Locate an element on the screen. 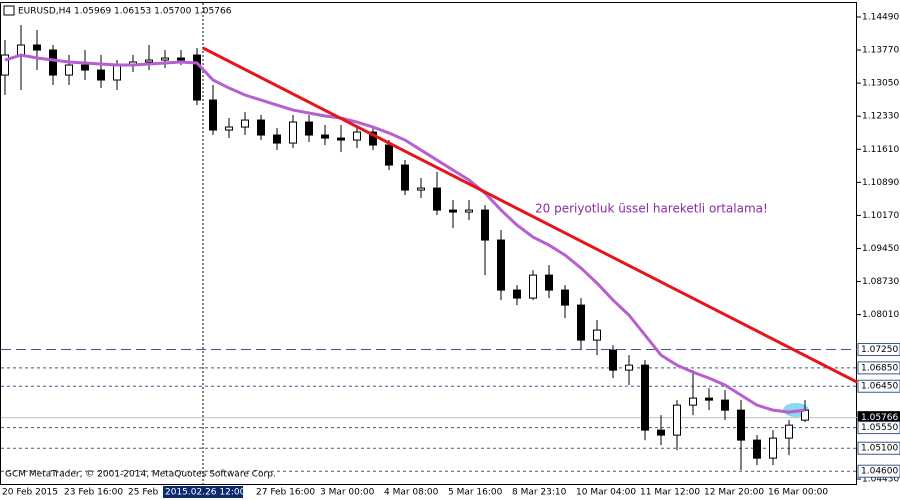  x-tick-label: 25 Feb is located at coordinates (143, 493).